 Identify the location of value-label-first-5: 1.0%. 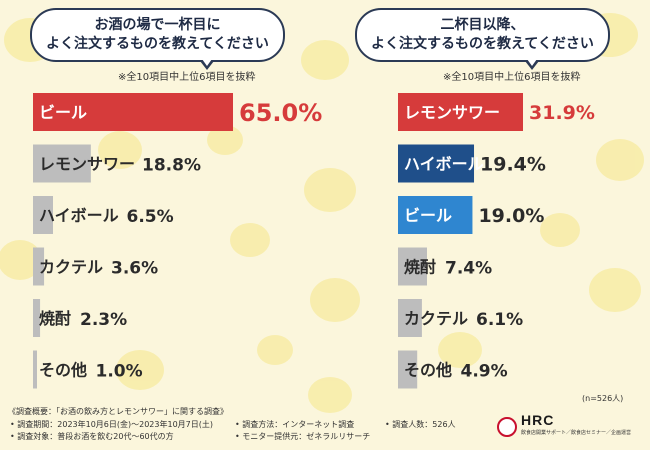
(119, 372).